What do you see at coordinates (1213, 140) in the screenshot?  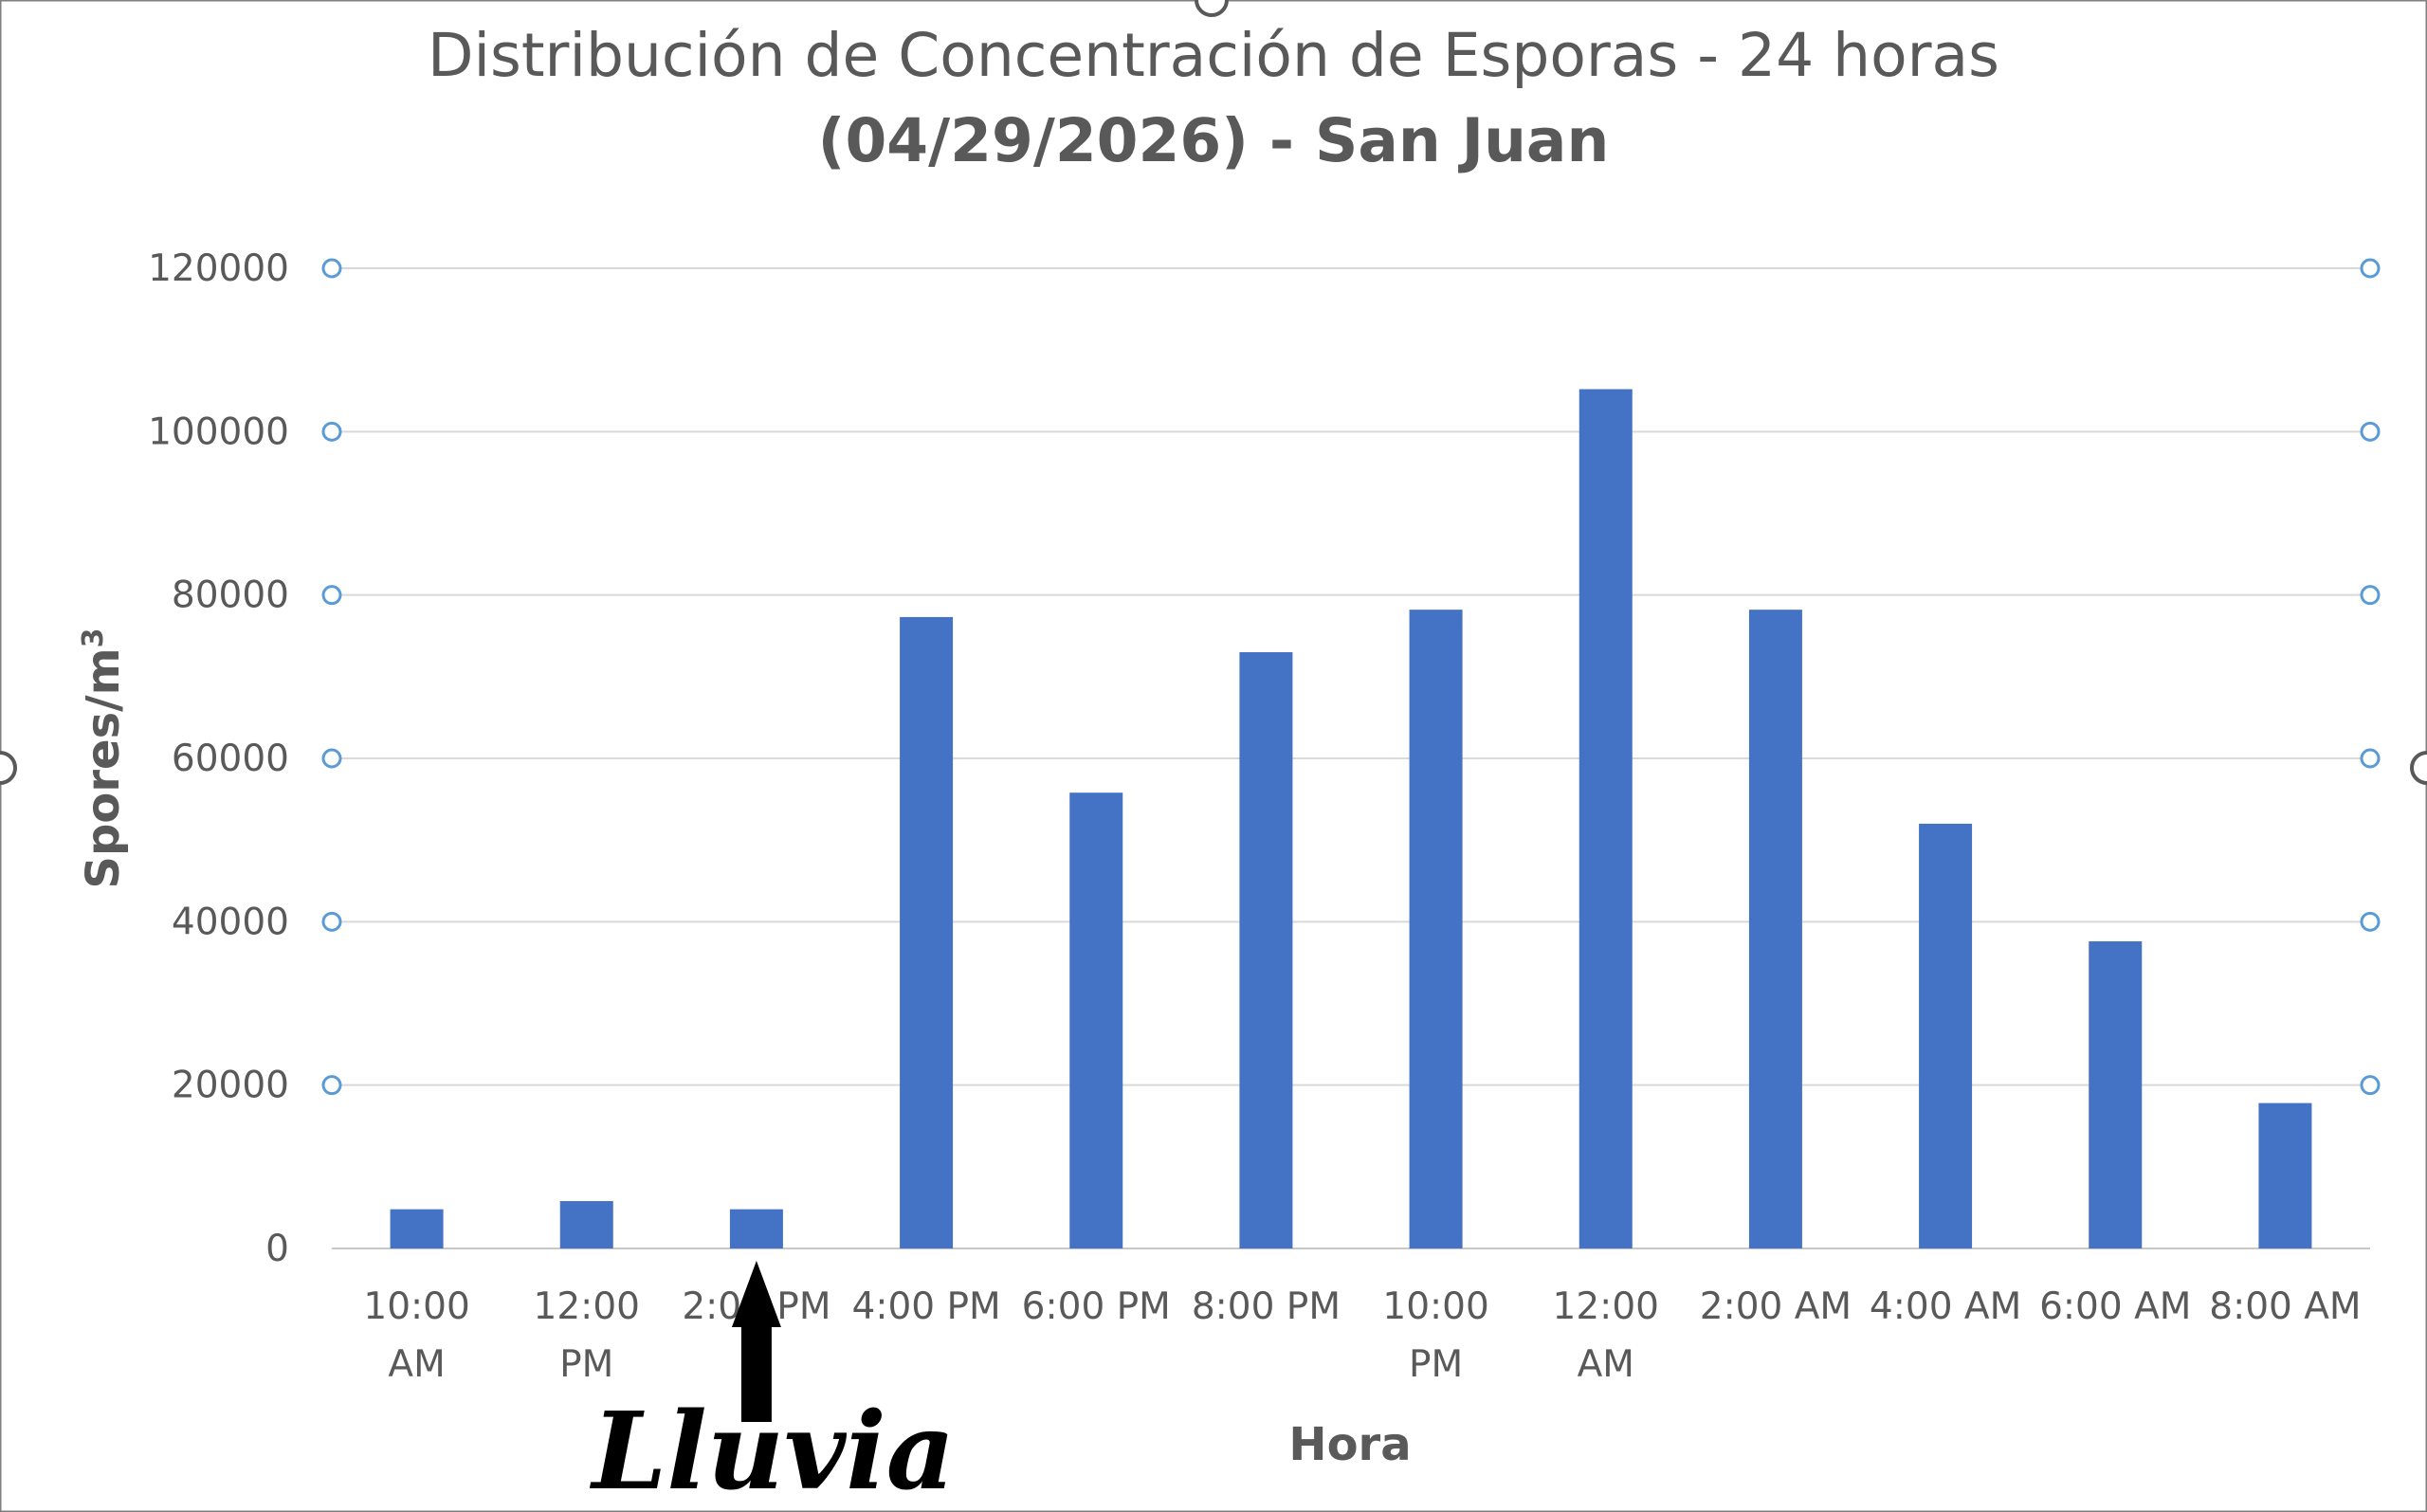 I see `chart-subtitle: (04/29/2026) - San Juan` at bounding box center [1213, 140].